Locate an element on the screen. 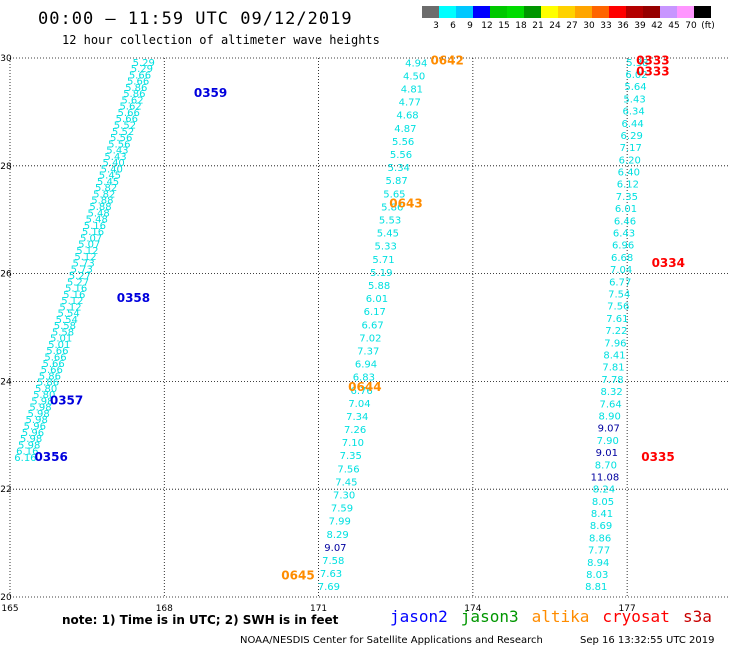  wave-height-label: 4.50 is located at coordinates (414, 76).